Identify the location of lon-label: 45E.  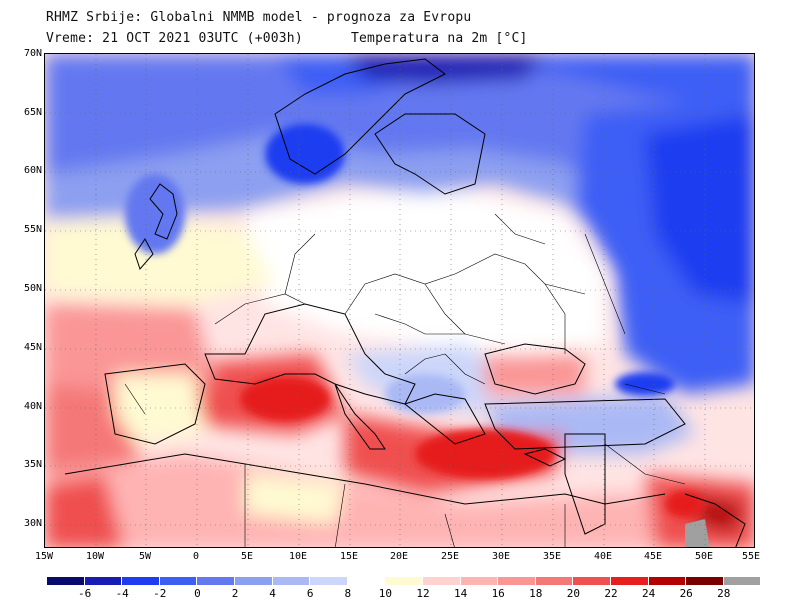
(653, 556).